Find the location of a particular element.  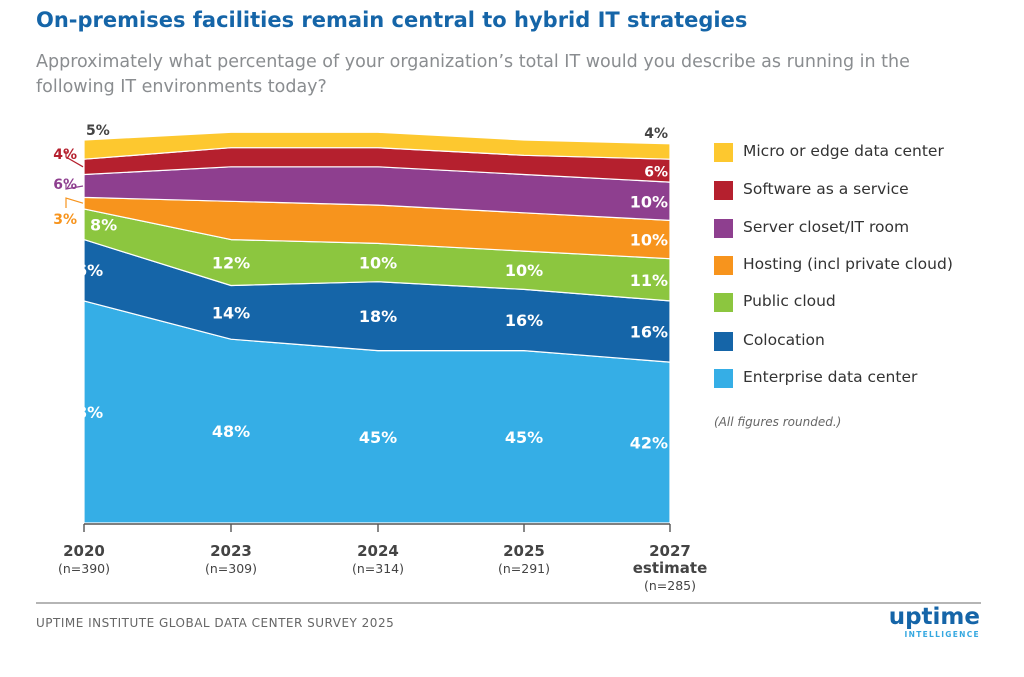

legend-item-micro-edge: Micro or edge data center is located at coordinates (859, 151).